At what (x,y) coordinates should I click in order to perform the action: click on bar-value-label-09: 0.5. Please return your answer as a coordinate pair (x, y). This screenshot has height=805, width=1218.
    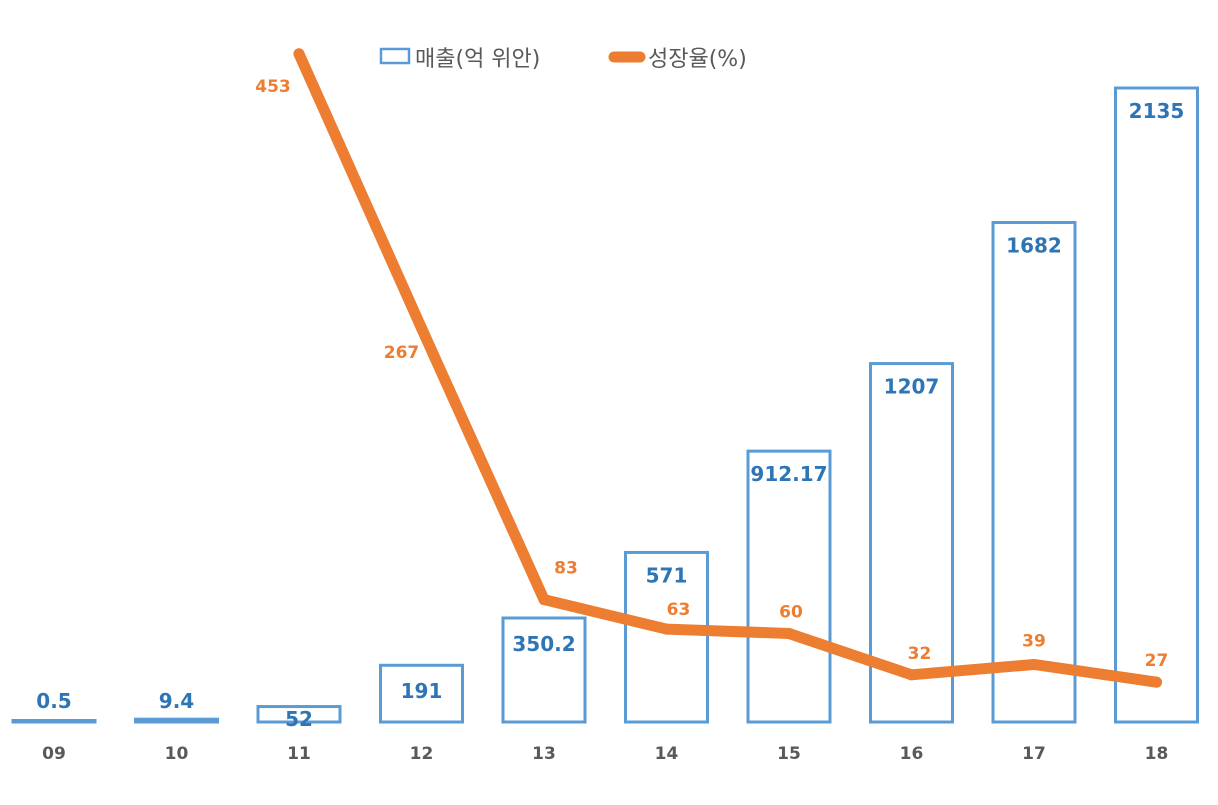
    Looking at the image, I should click on (53, 701).